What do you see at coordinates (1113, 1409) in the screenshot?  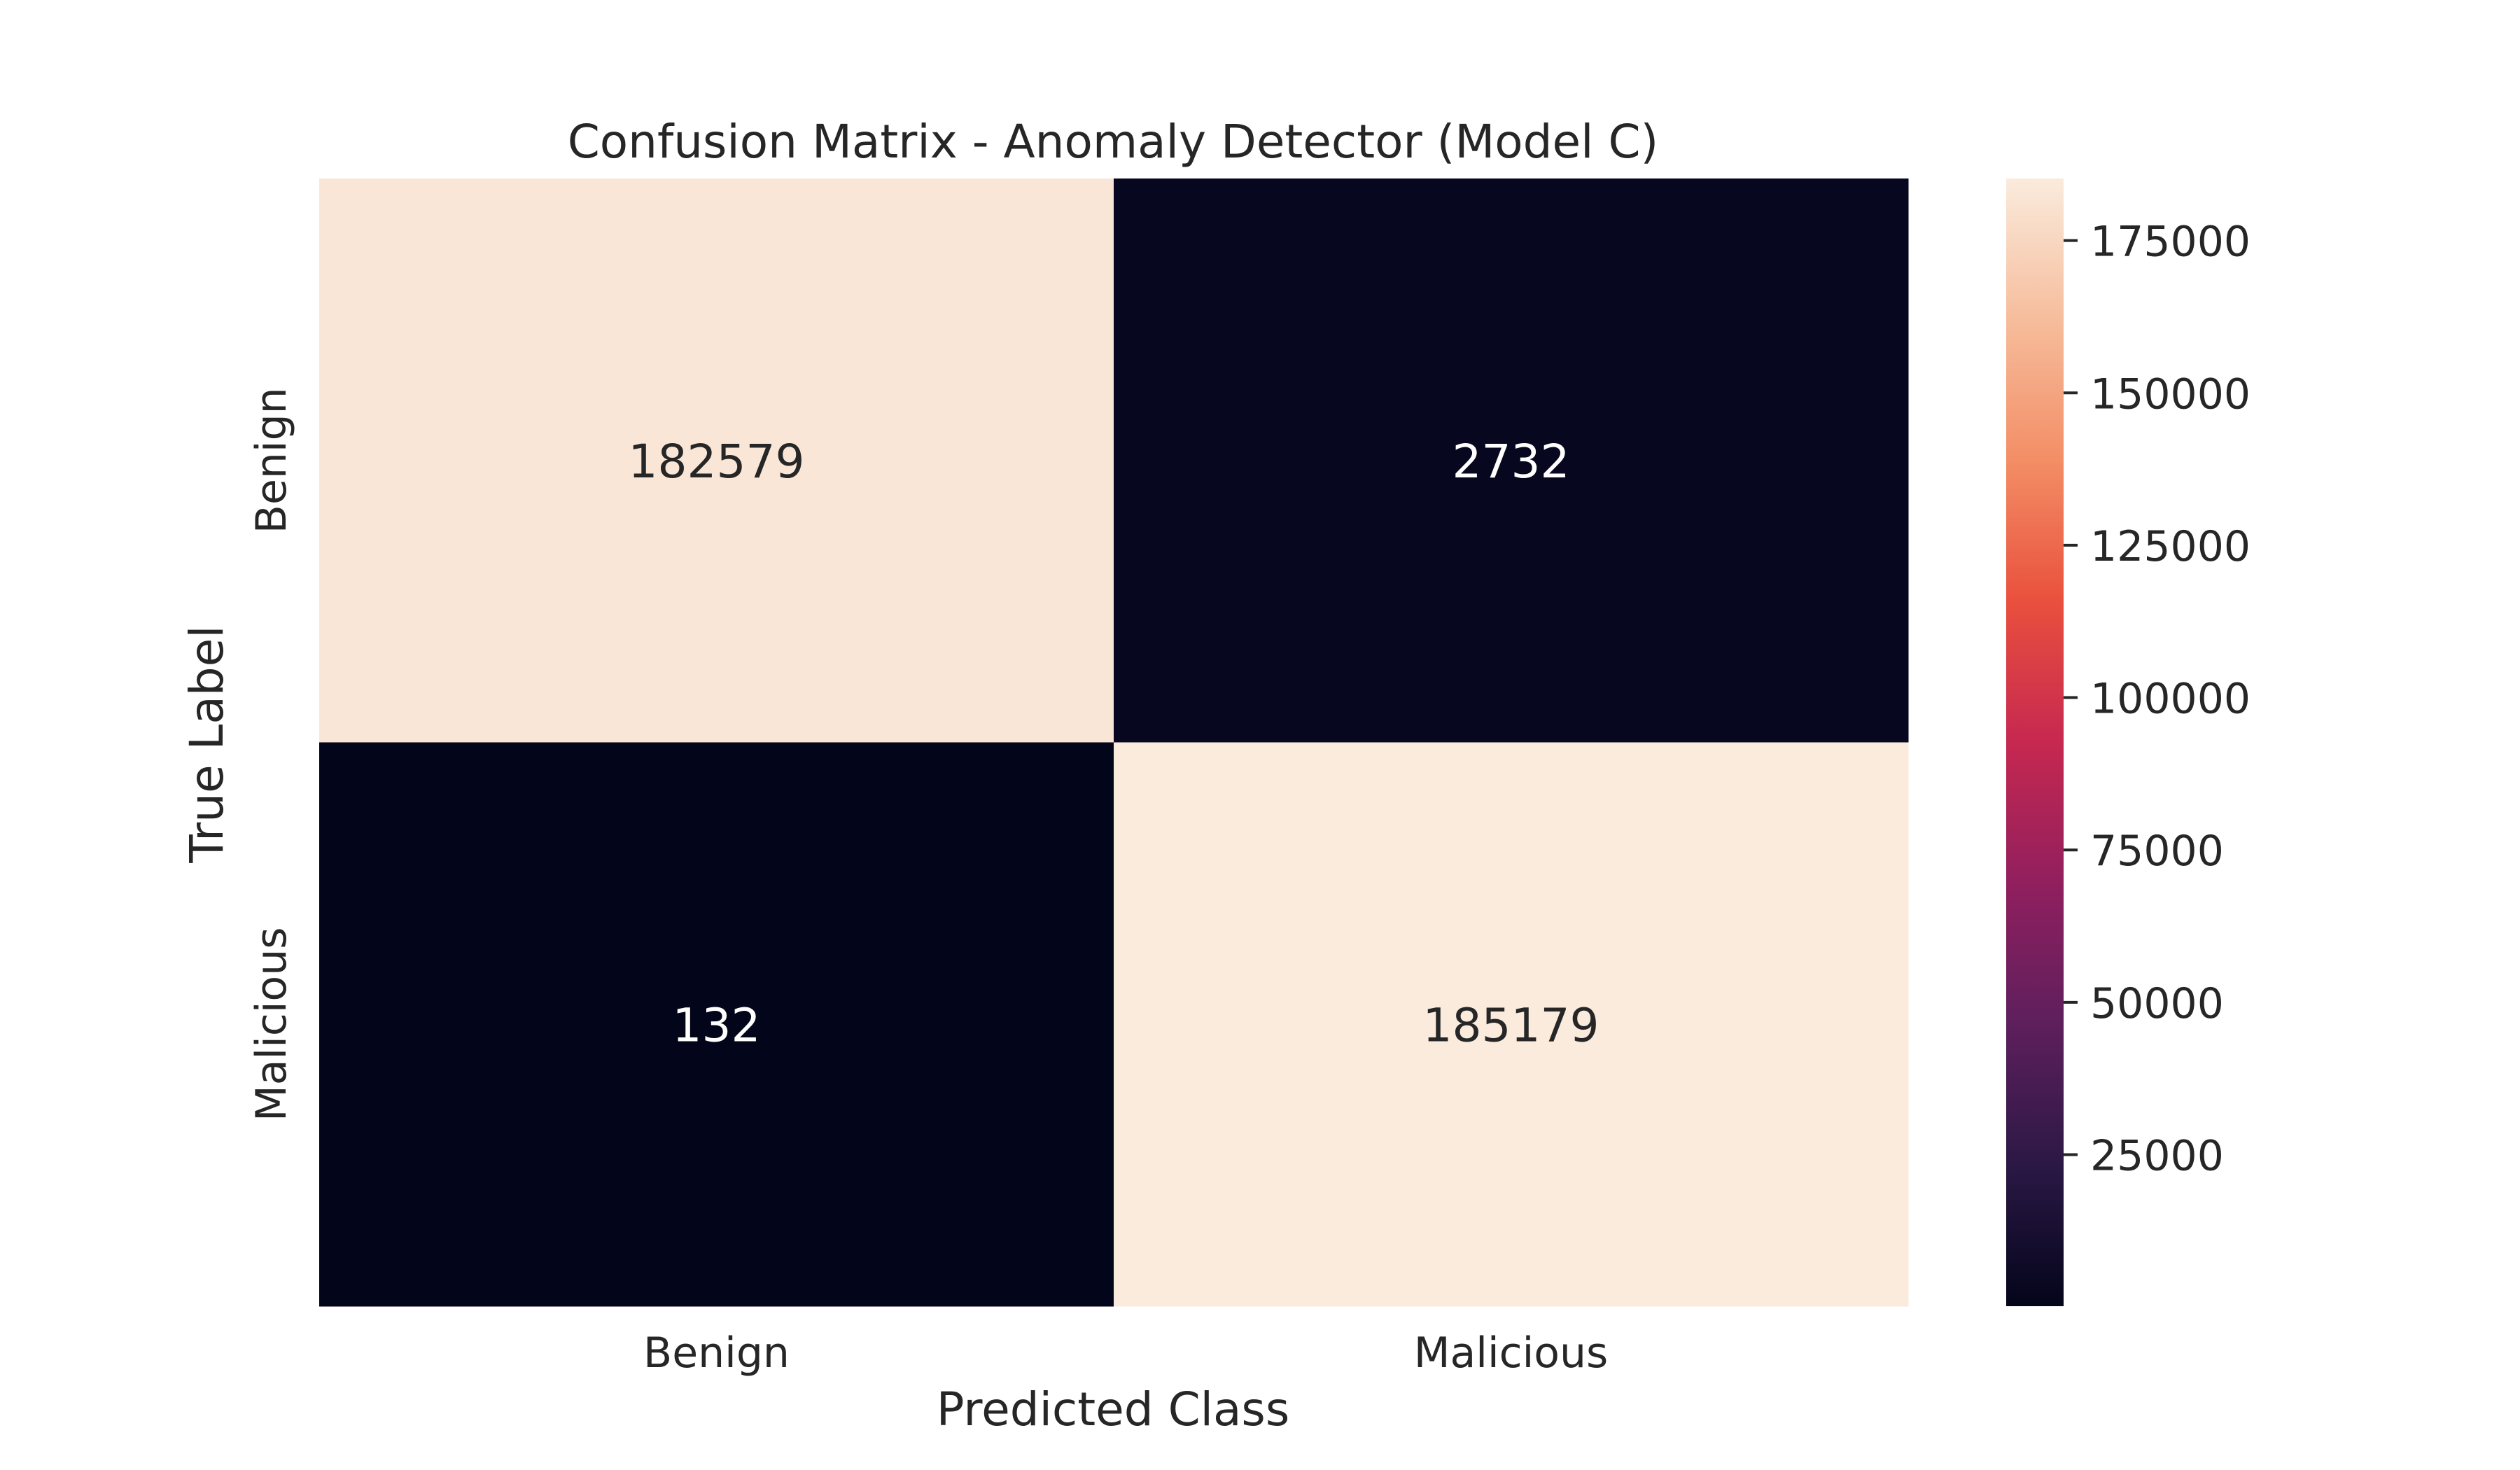 I see `x-axis-label: Predicted Class` at bounding box center [1113, 1409].